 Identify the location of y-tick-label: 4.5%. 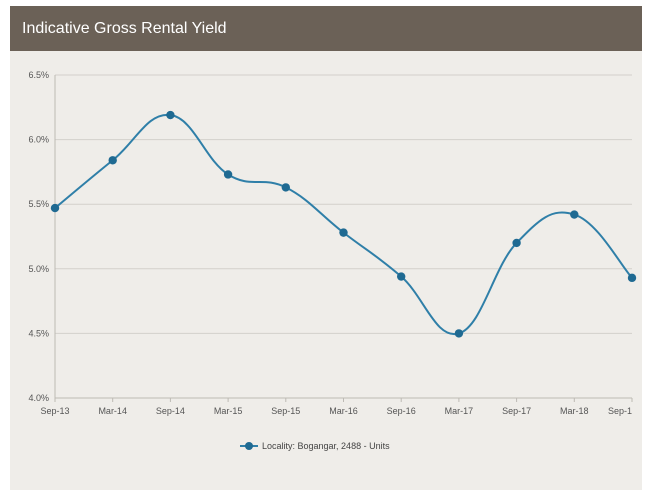
(38, 333).